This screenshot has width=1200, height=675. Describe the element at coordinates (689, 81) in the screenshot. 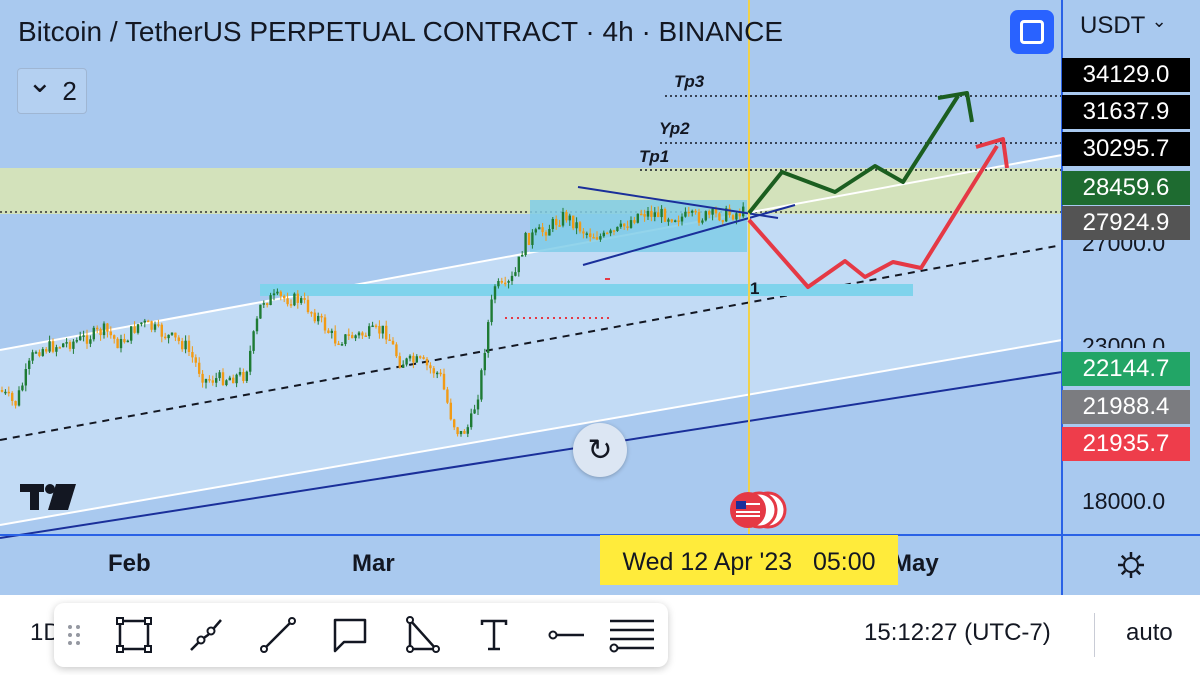

I see `tp3-label: Tp3` at that location.